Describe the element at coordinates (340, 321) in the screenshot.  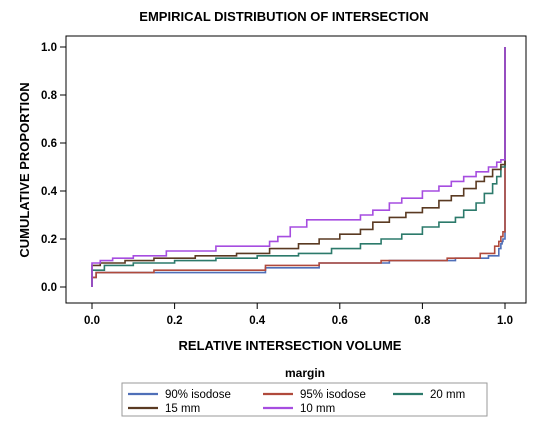
I see `x-tick-label: 0.6` at that location.